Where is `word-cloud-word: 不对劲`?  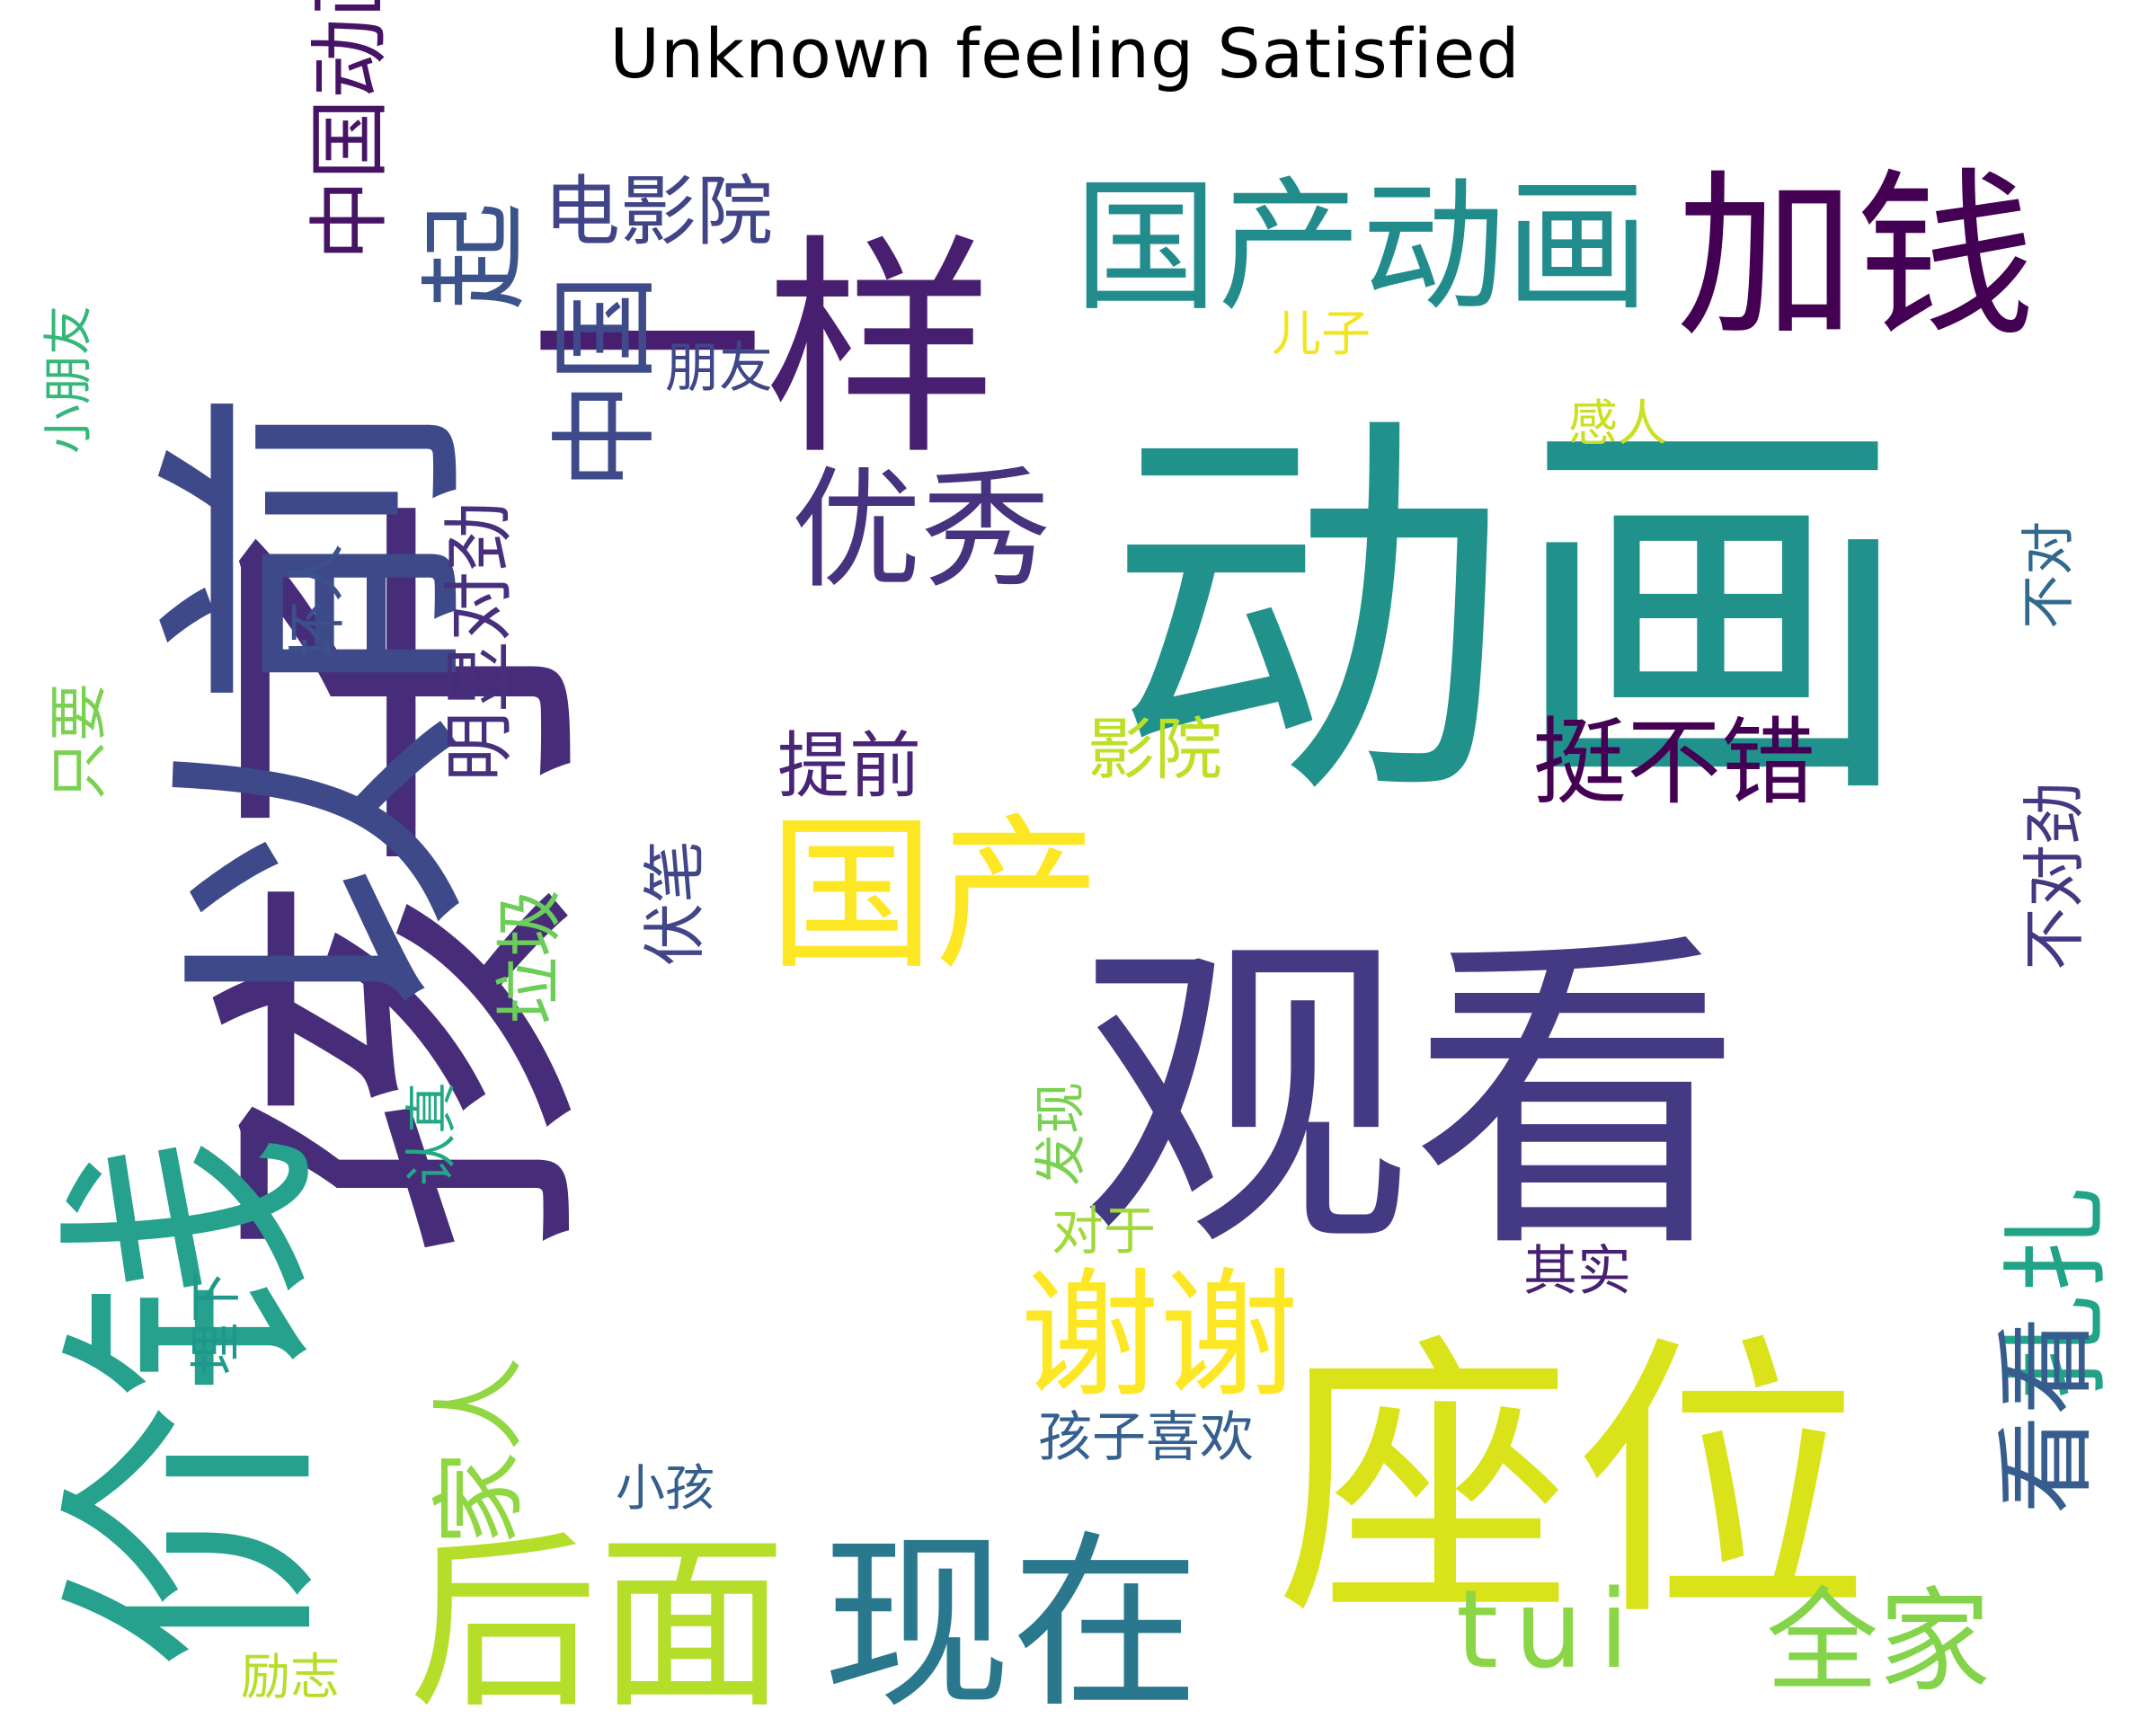
word-cloud-word: 不对劲 is located at coordinates (2054, 876).